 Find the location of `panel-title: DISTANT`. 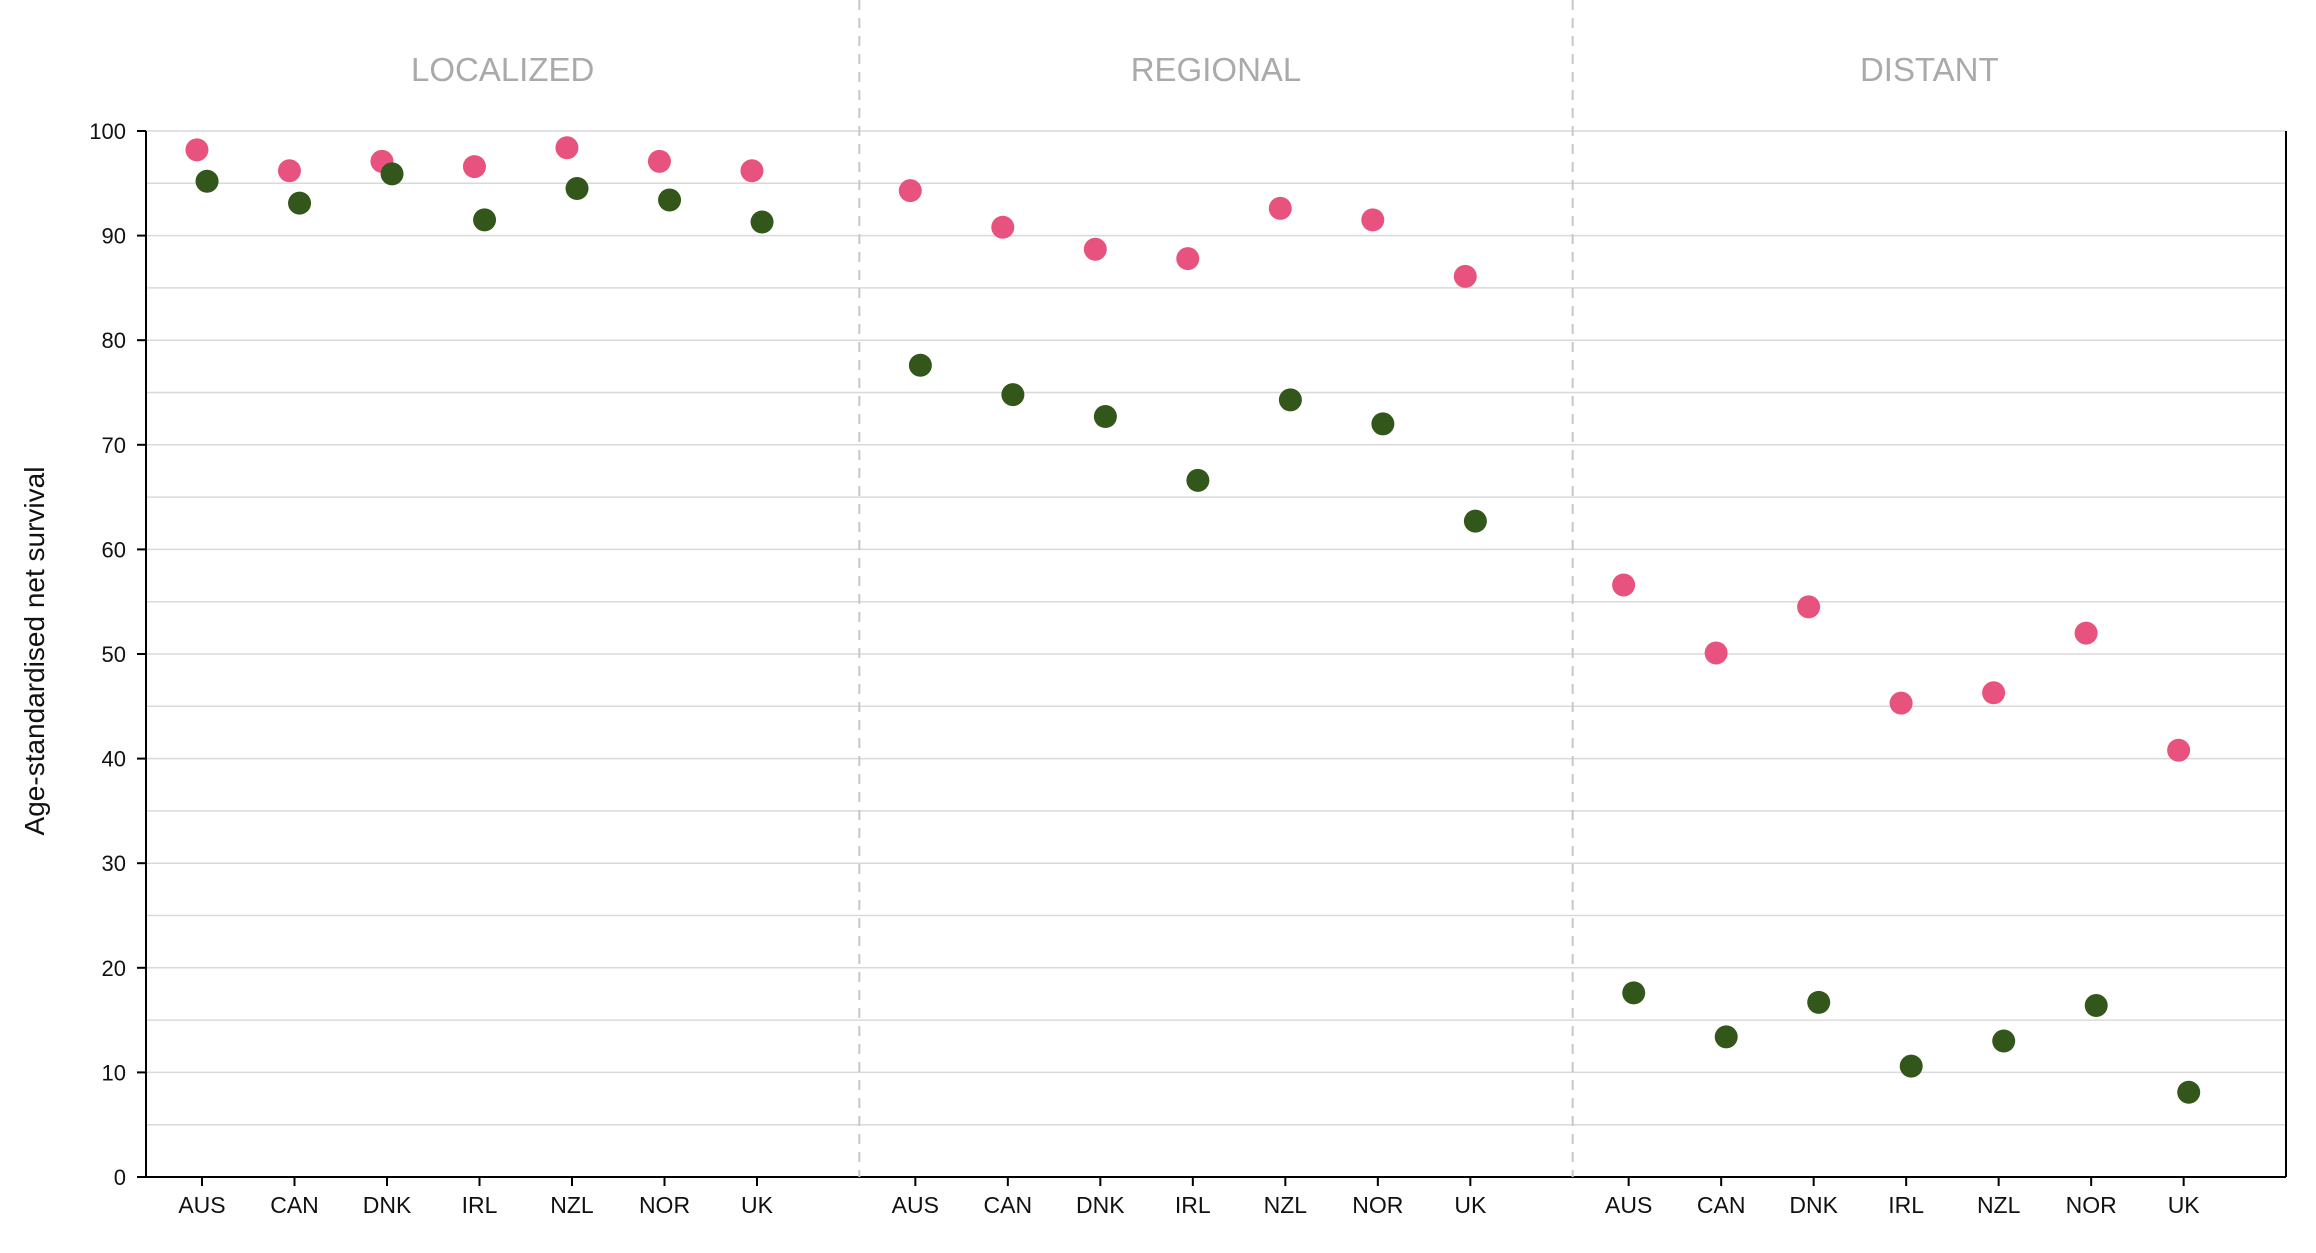

panel-title: DISTANT is located at coordinates (1929, 69).